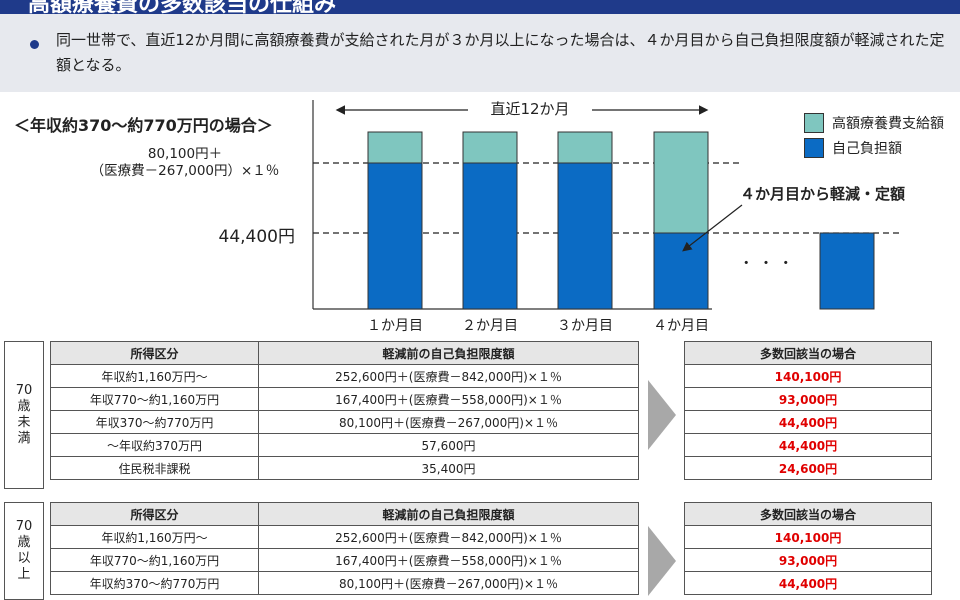  What do you see at coordinates (448, 468) in the screenshot?
I see `before-cell: 35,400円` at bounding box center [448, 468].